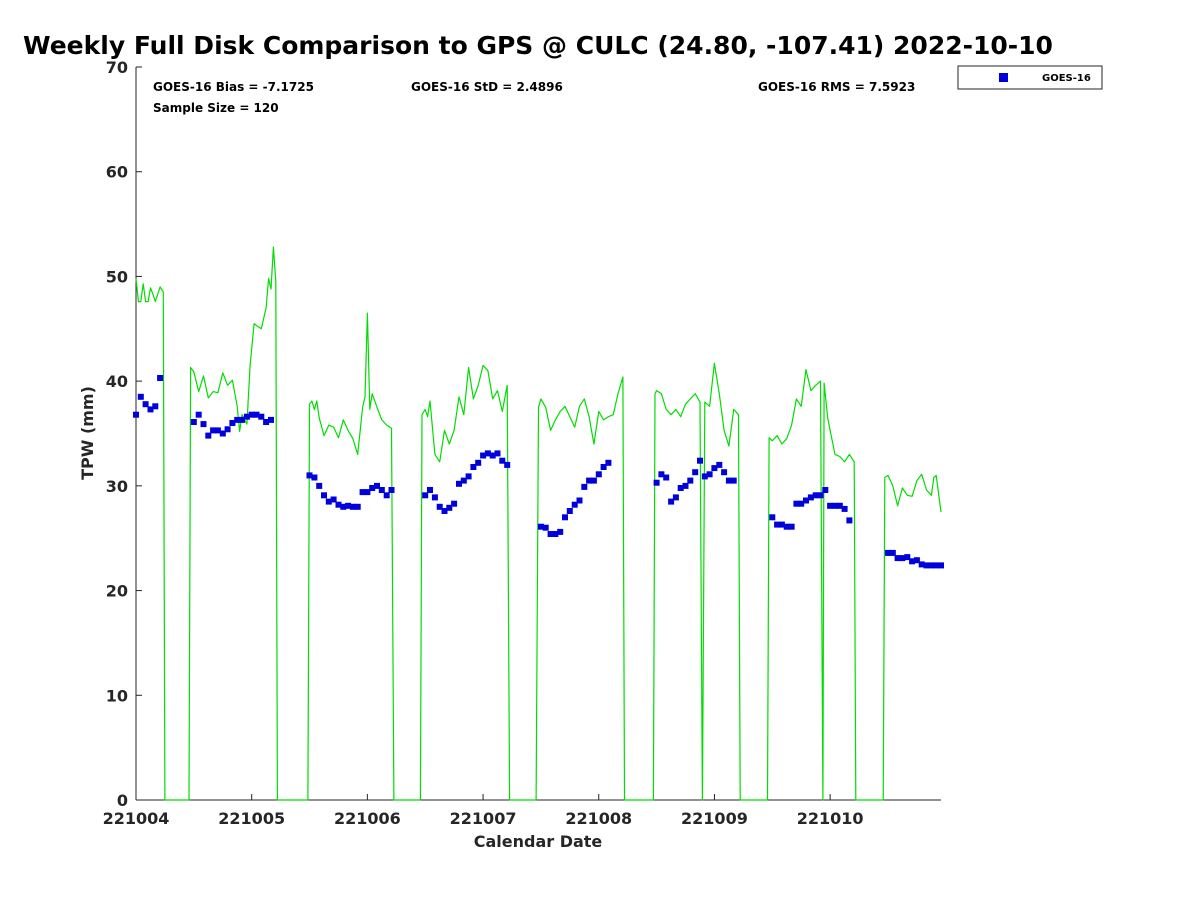 This screenshot has width=1200, height=900. Describe the element at coordinates (836, 87) in the screenshot. I see `rms-stat: GOES-16 RMS = 7.5923` at that location.